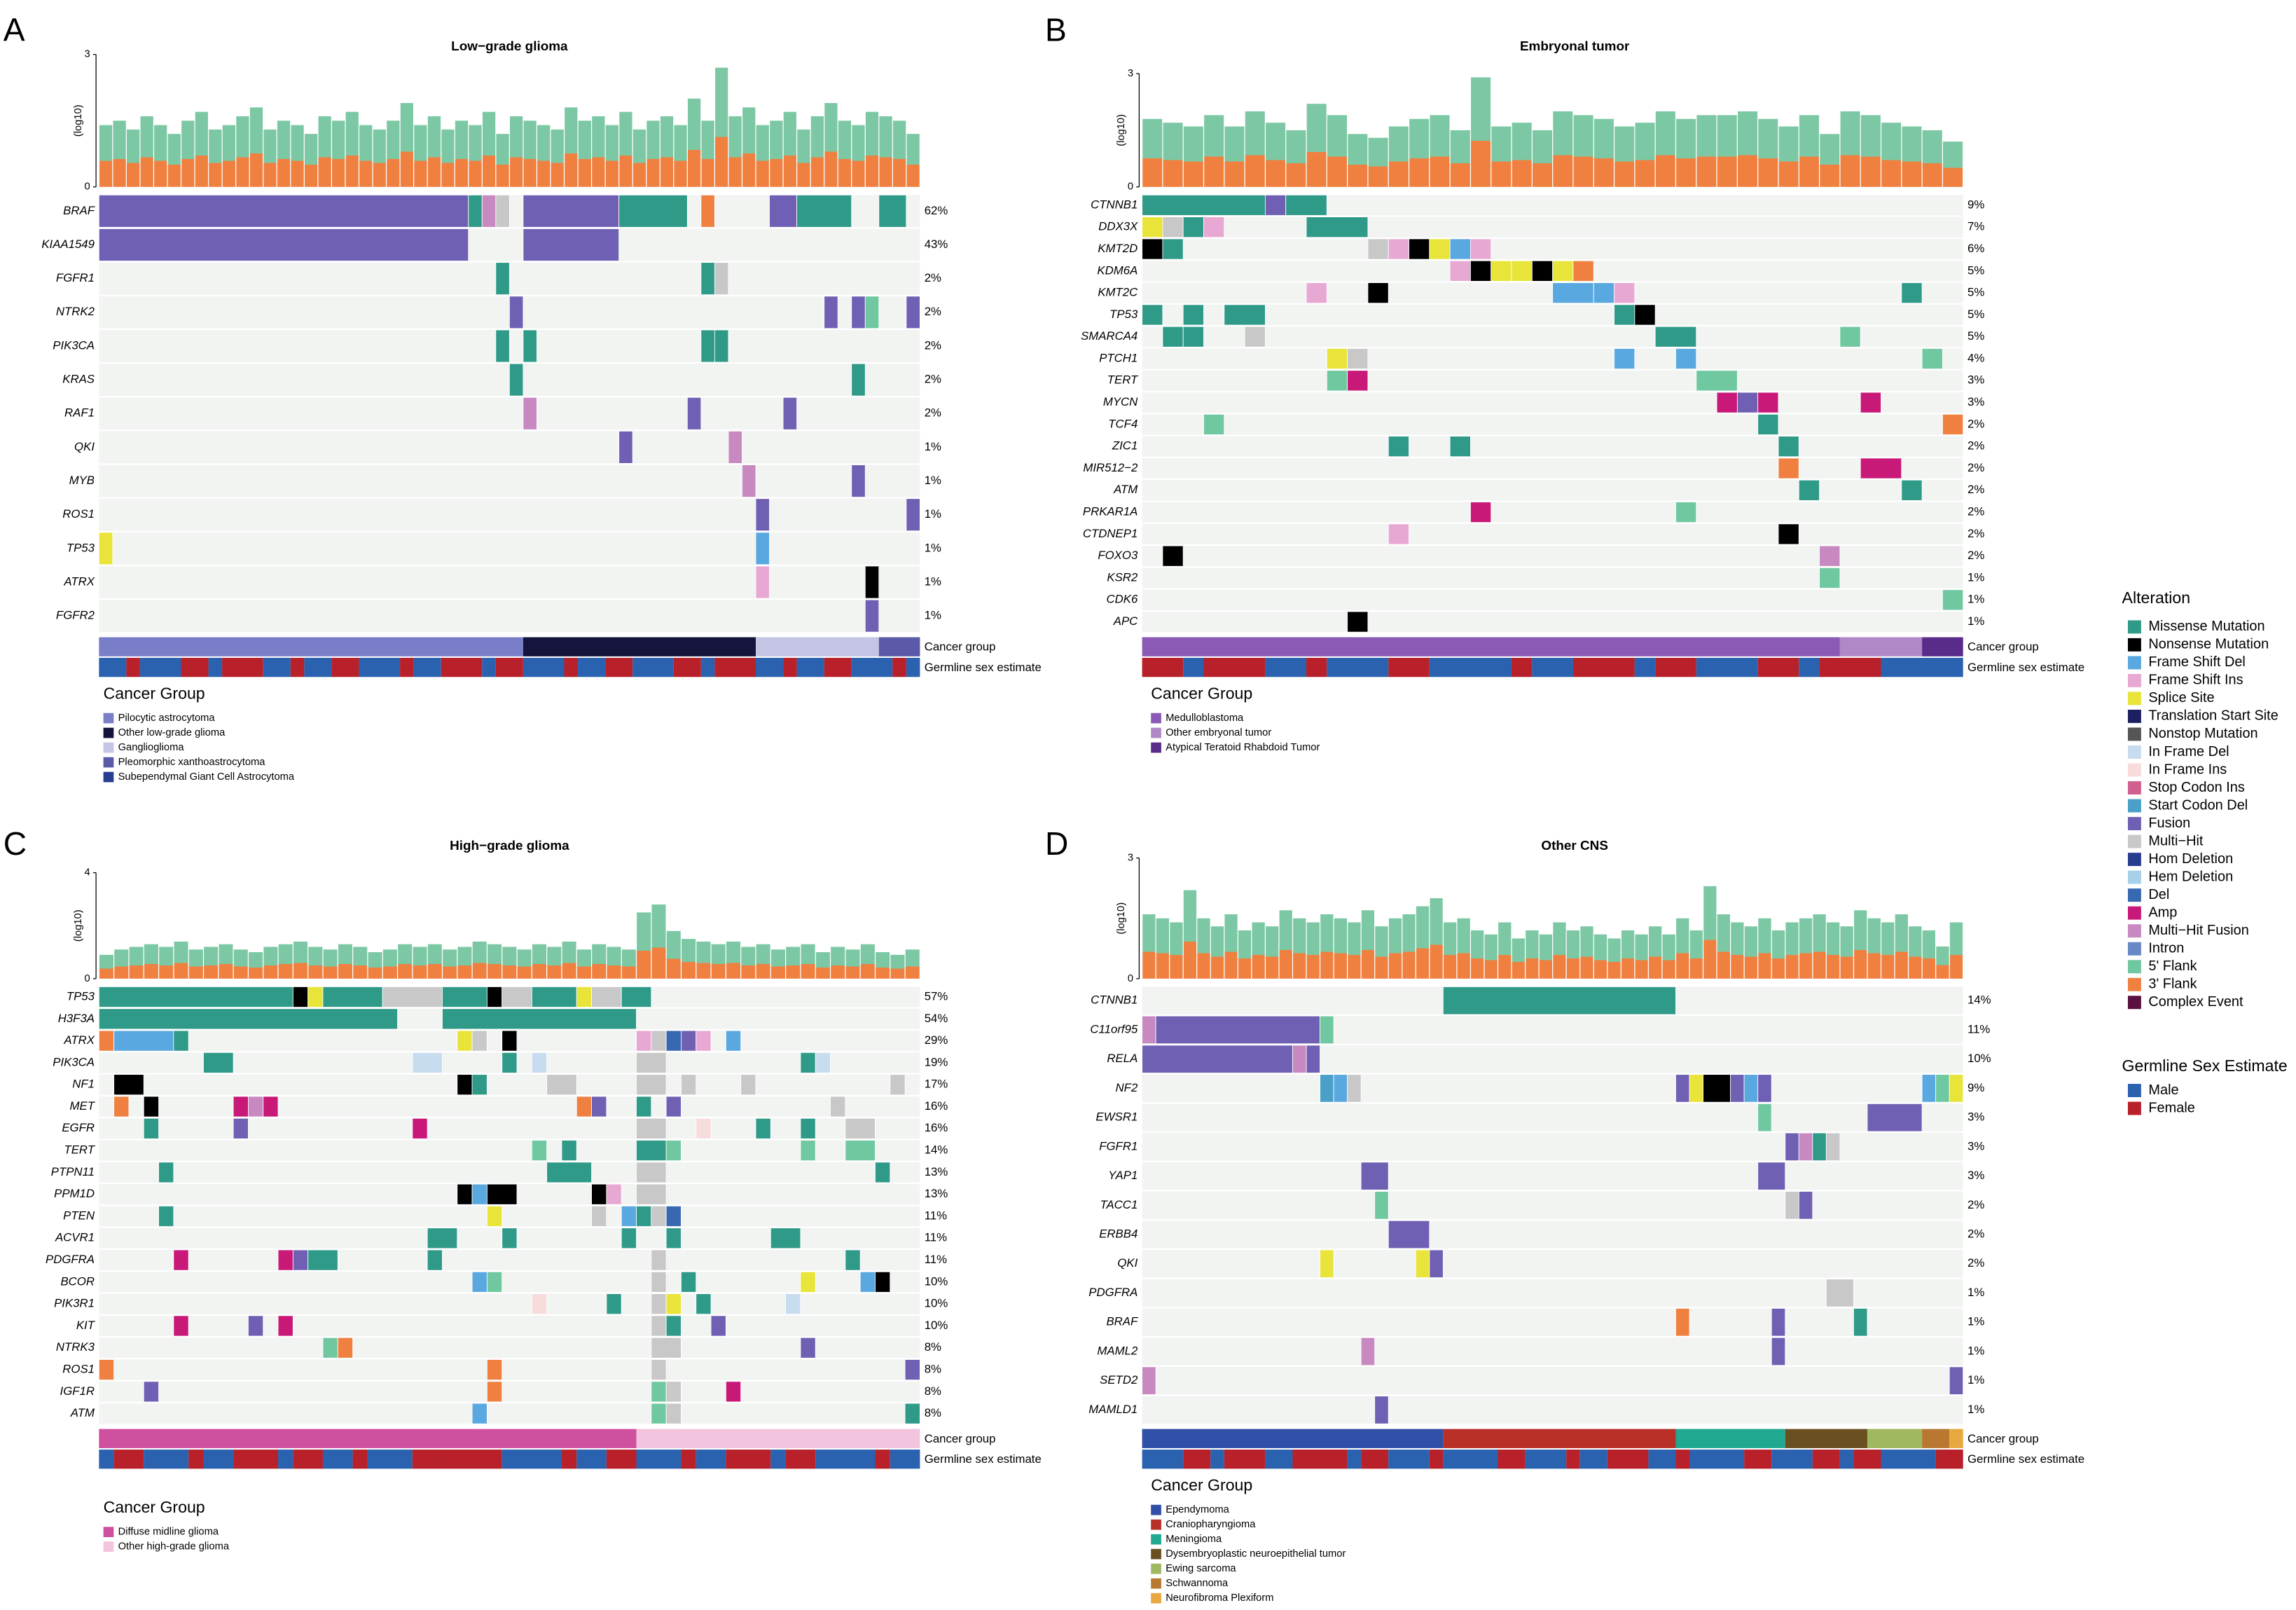 This screenshot has height=1610, width=2296. I want to click on gene-percent: 5%, so click(1975, 292).